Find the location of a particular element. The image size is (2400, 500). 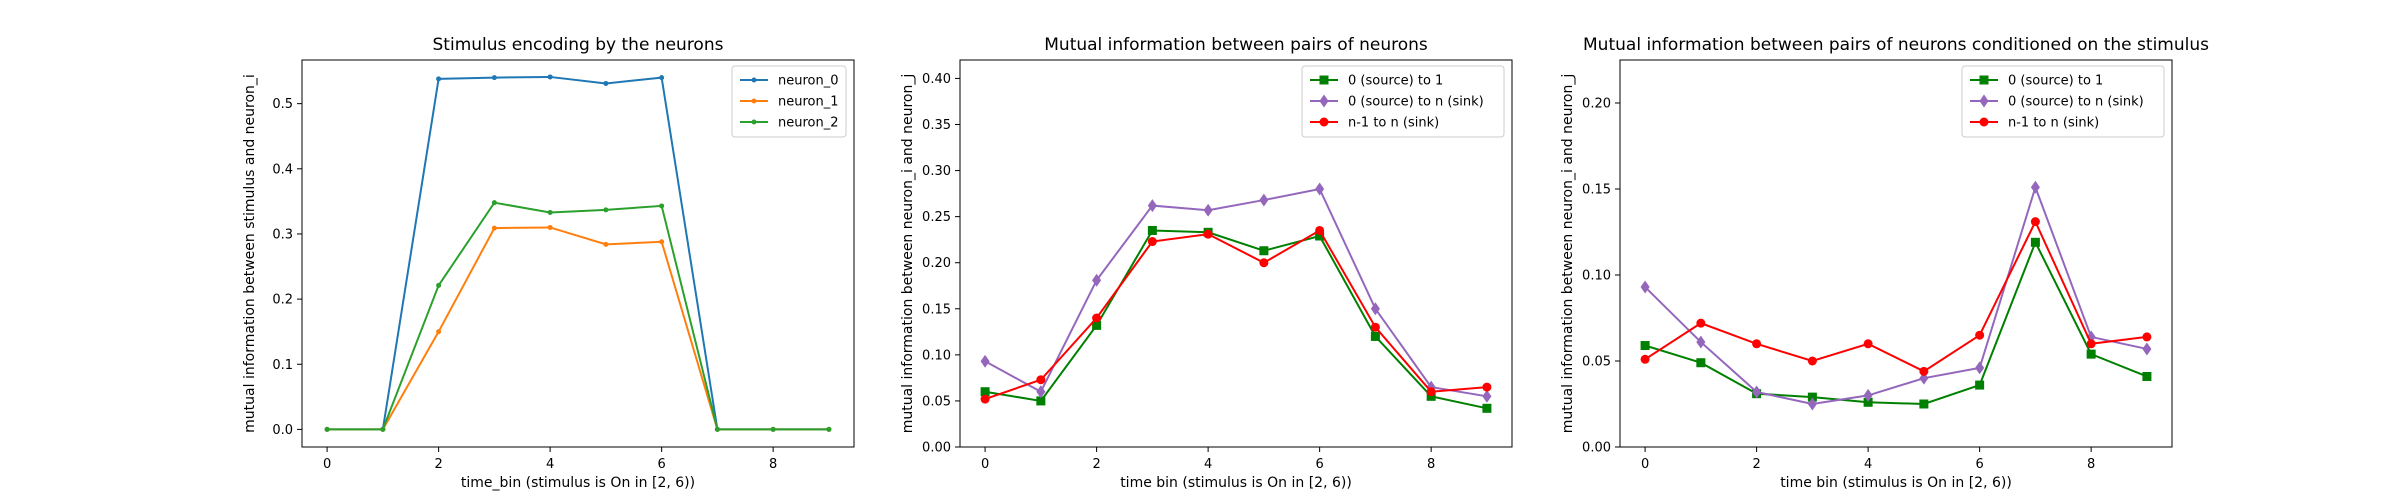

x-axis-label: time bin (stimulus is On in [2, 6)) is located at coordinates (1896, 483).